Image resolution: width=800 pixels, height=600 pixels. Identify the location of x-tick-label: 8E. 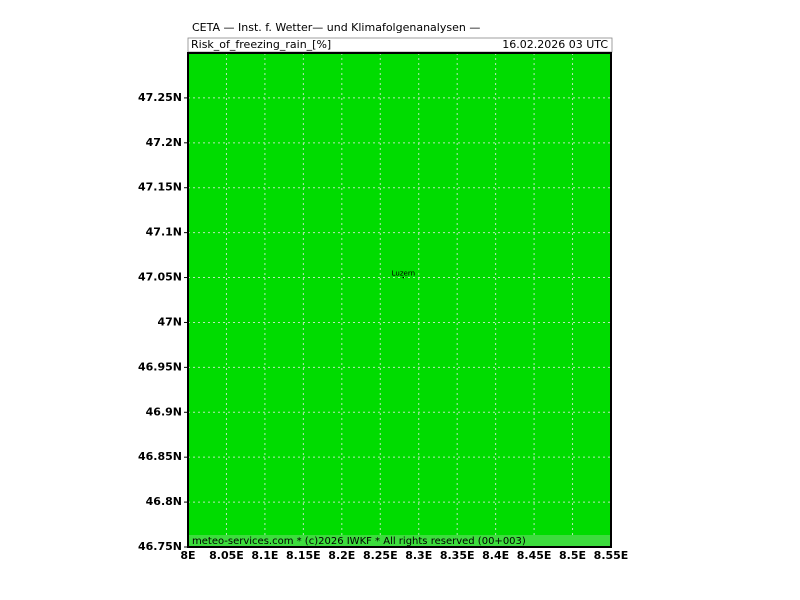
(187, 555).